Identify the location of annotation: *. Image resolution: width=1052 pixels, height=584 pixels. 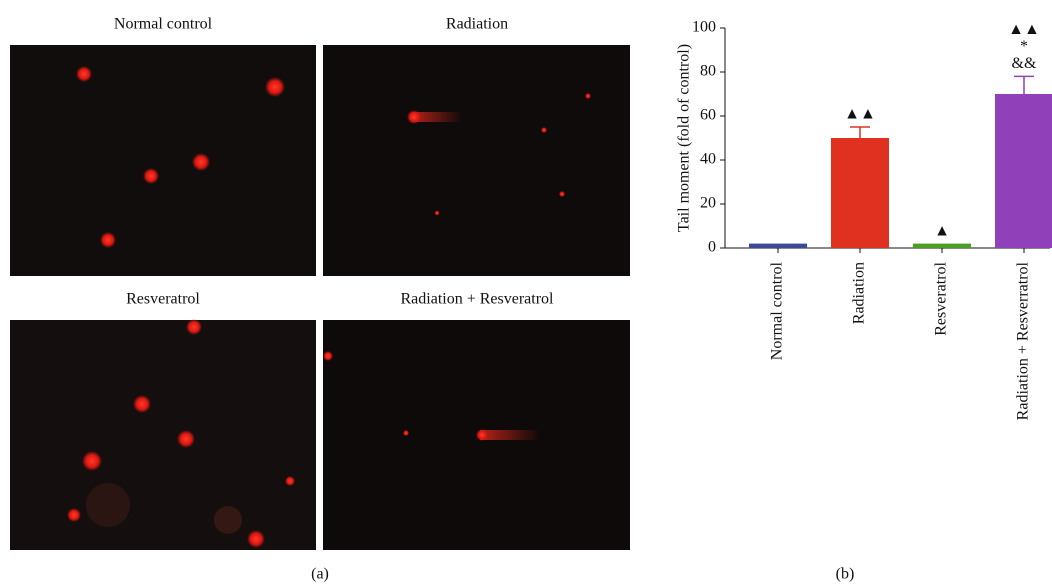
(1024, 46).